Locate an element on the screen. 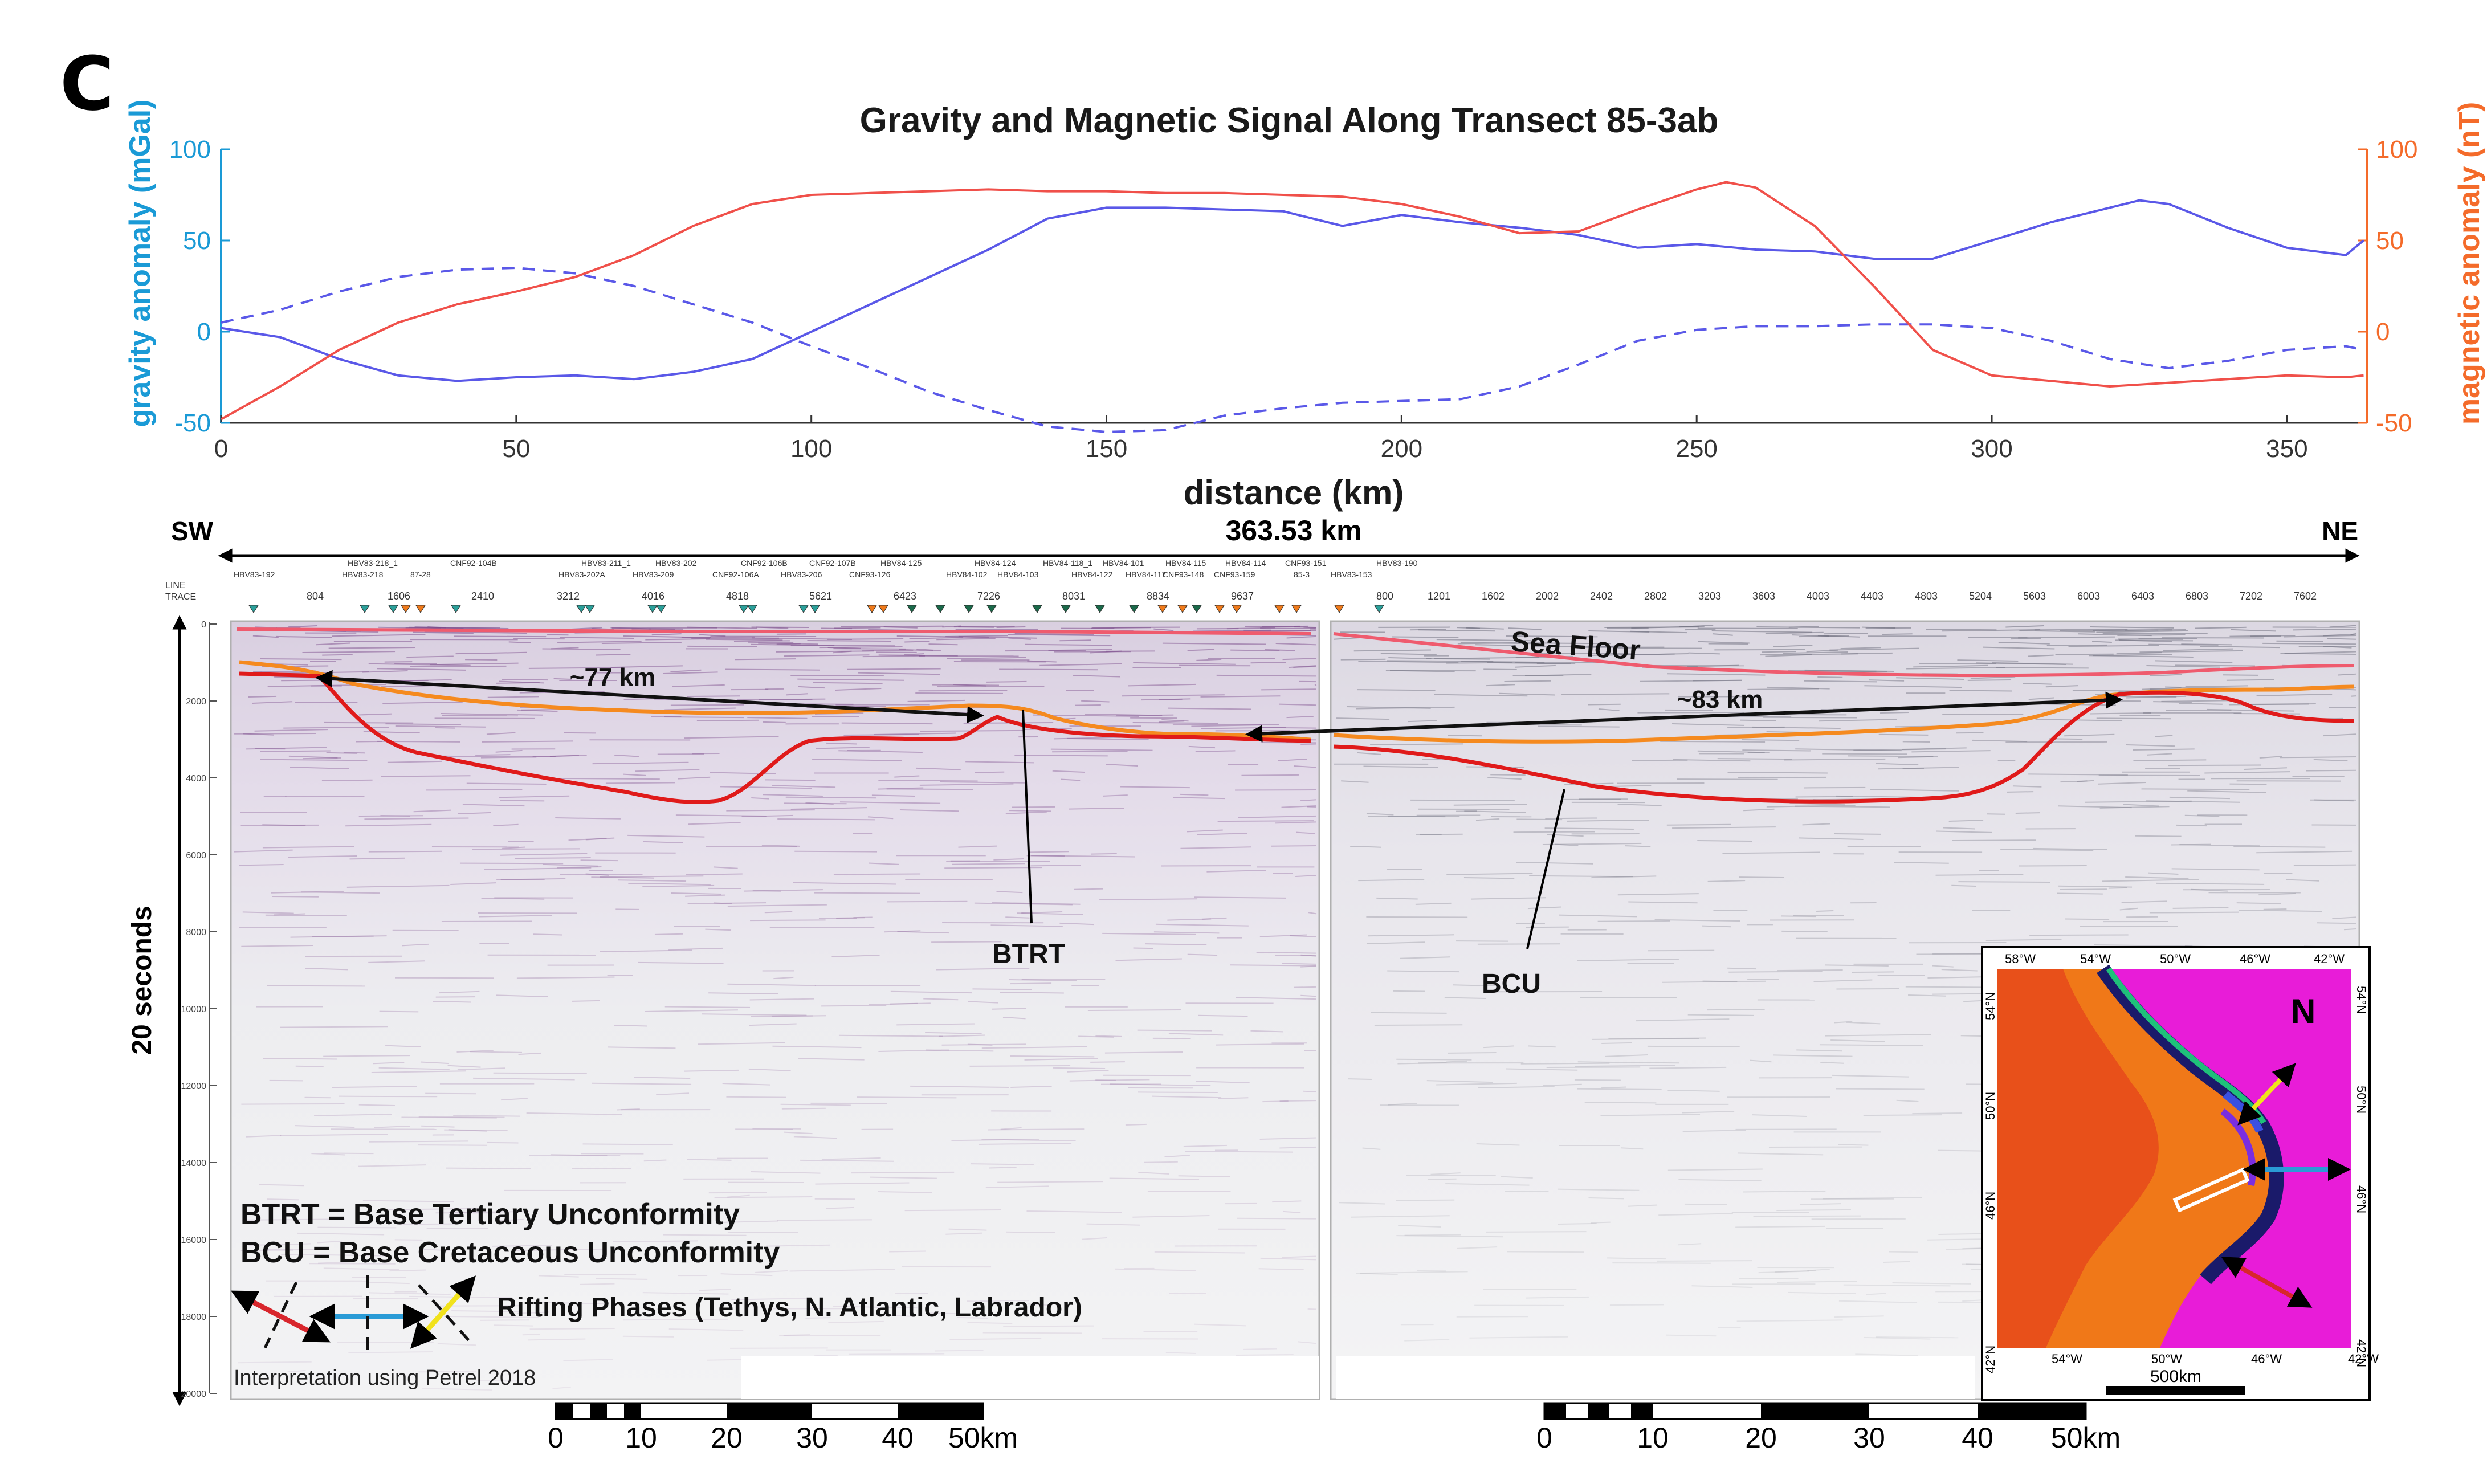 Image resolution: width=2487 pixels, height=1484 pixels. x-axis-label: distance (km) is located at coordinates (1294, 493).